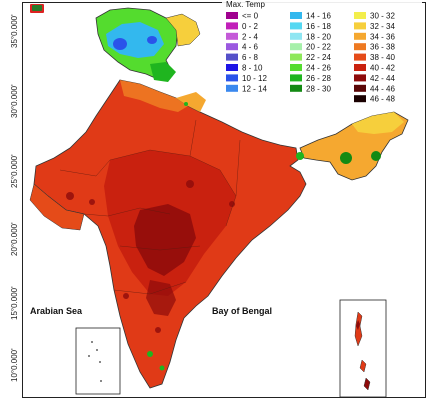 This screenshot has width=428, height=400. What do you see at coordinates (382, 57) in the screenshot?
I see `legend-label: 38 - 40` at bounding box center [382, 57].